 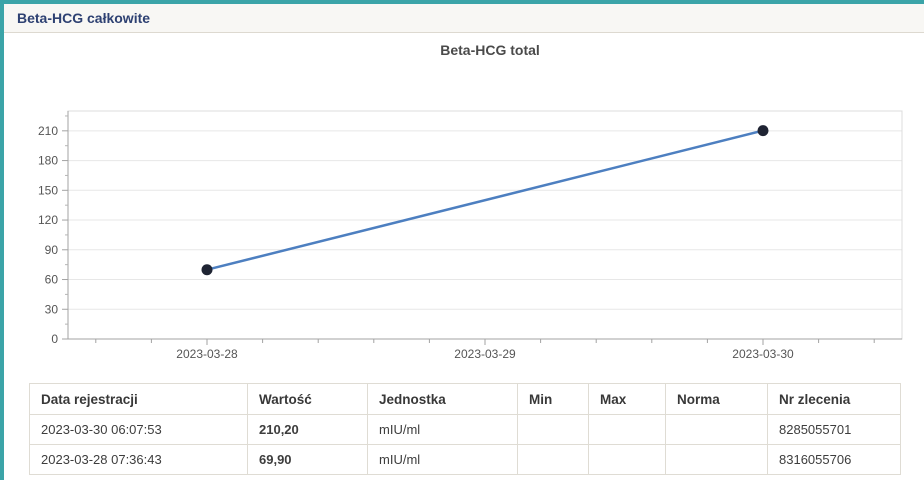 I want to click on y-tick-label: 180, so click(x=48, y=161).